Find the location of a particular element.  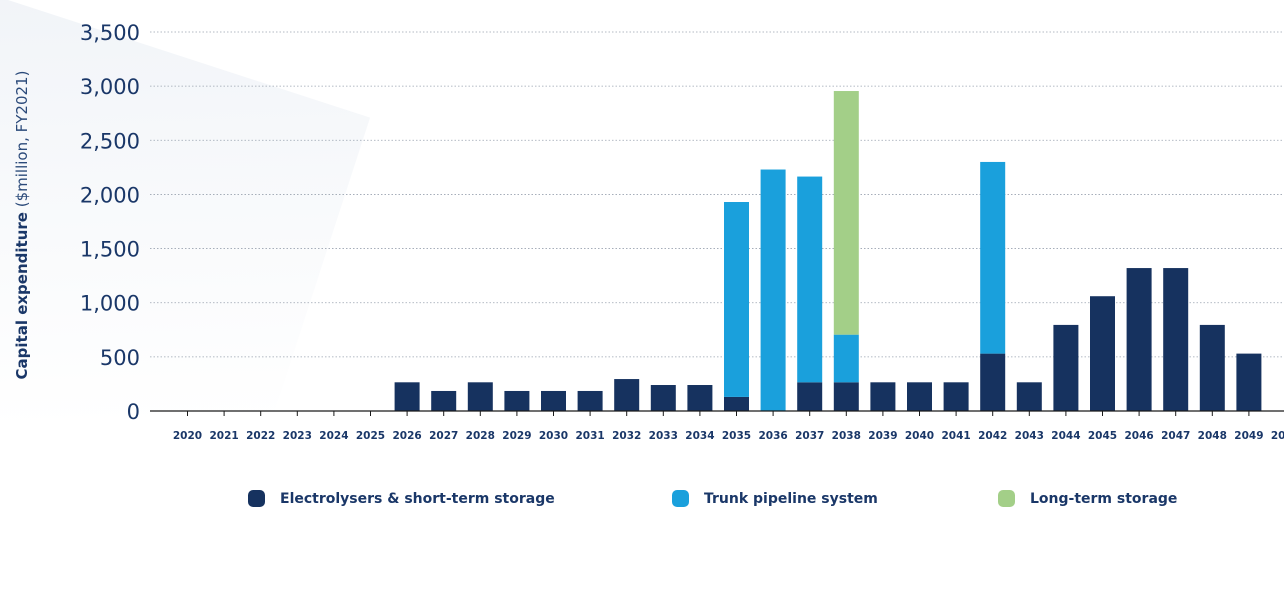

y-tick-label: 2,500 is located at coordinates (110, 141).